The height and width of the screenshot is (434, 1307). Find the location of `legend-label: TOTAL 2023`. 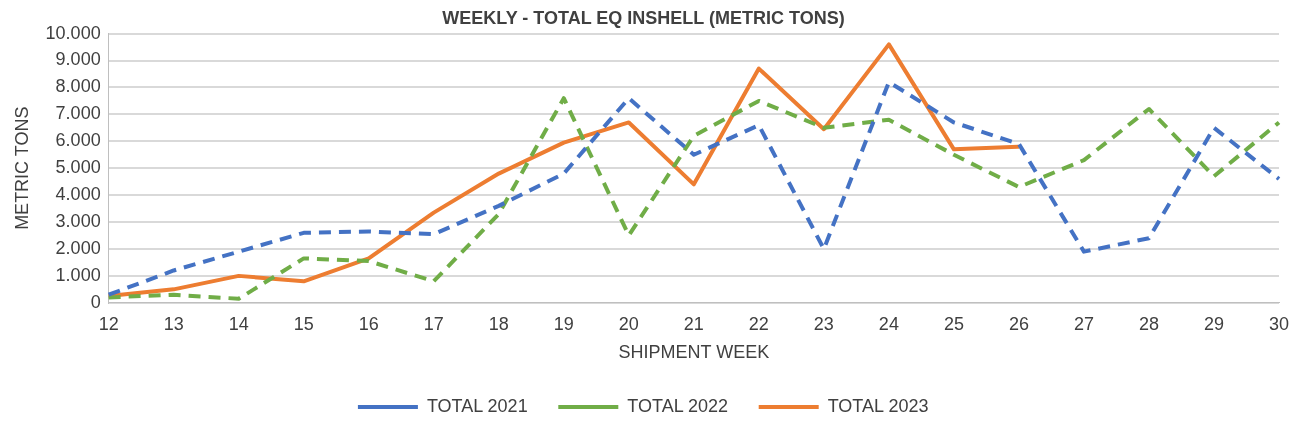

legend-label: TOTAL 2023 is located at coordinates (878, 405).